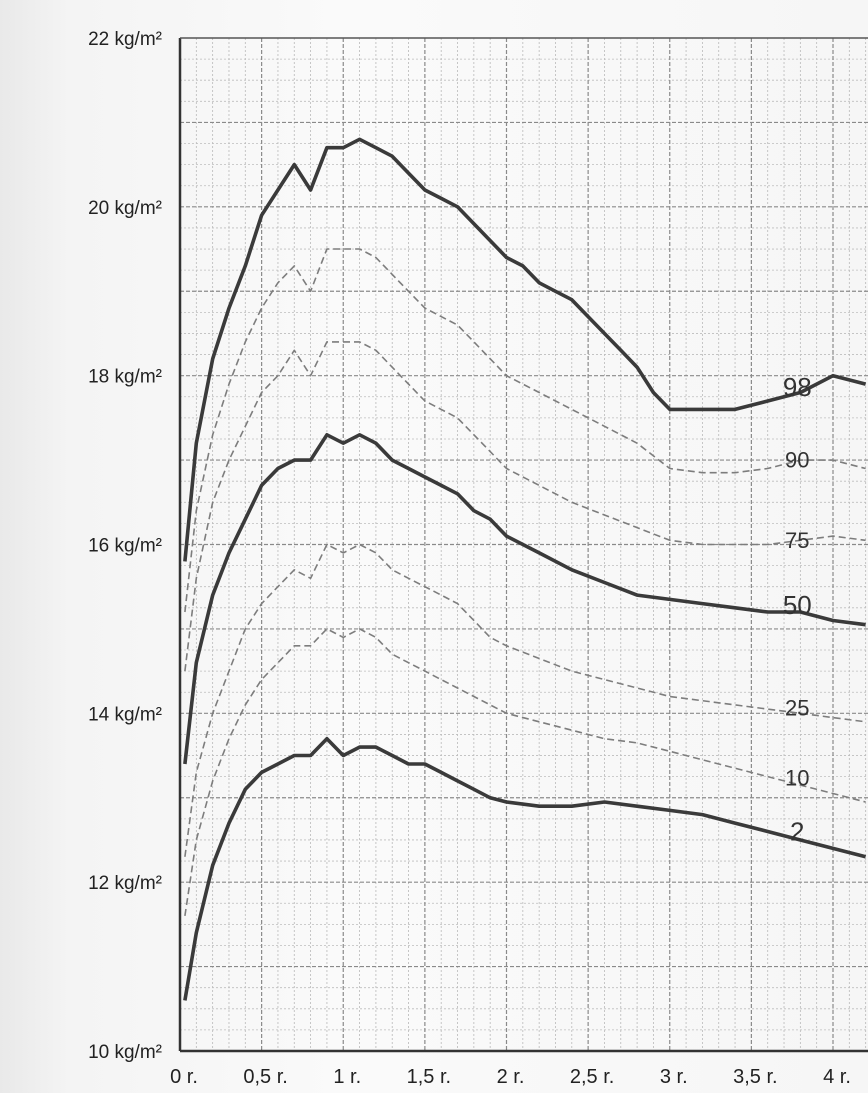 This screenshot has height=1098, width=868. Describe the element at coordinates (125, 714) in the screenshot. I see `y-tick-label: 14 kg/m²` at that location.